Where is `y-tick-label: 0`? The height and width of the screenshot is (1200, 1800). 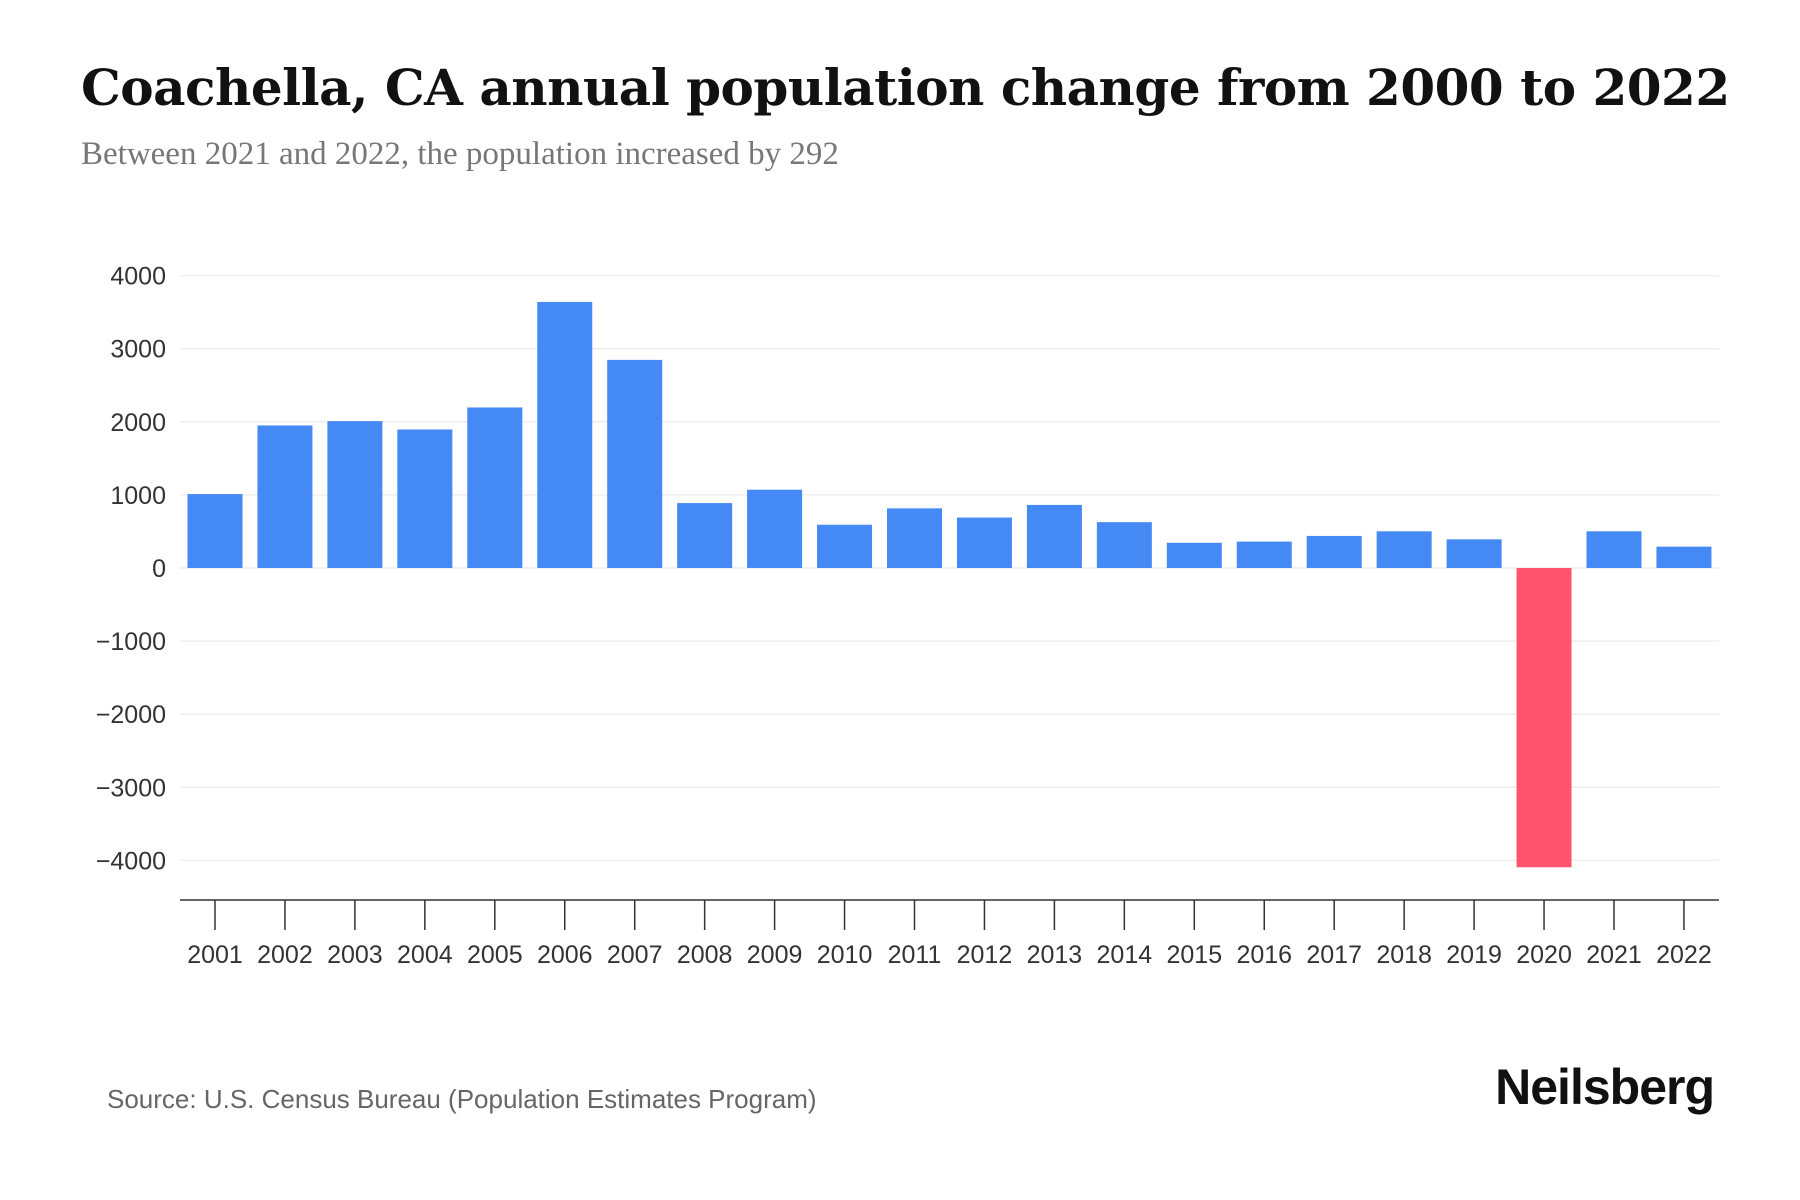
y-tick-label: 0 is located at coordinates (159, 569).